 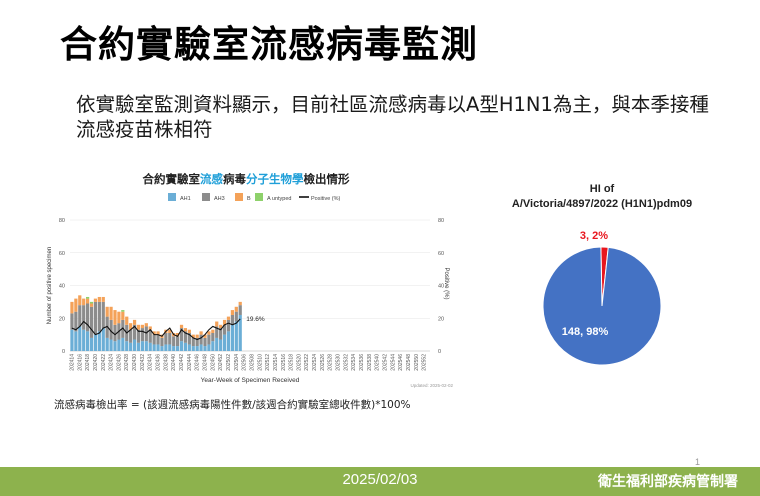 What do you see at coordinates (213, 362) in the screenshot?
I see `x-tick-label: 202450` at bounding box center [213, 362].